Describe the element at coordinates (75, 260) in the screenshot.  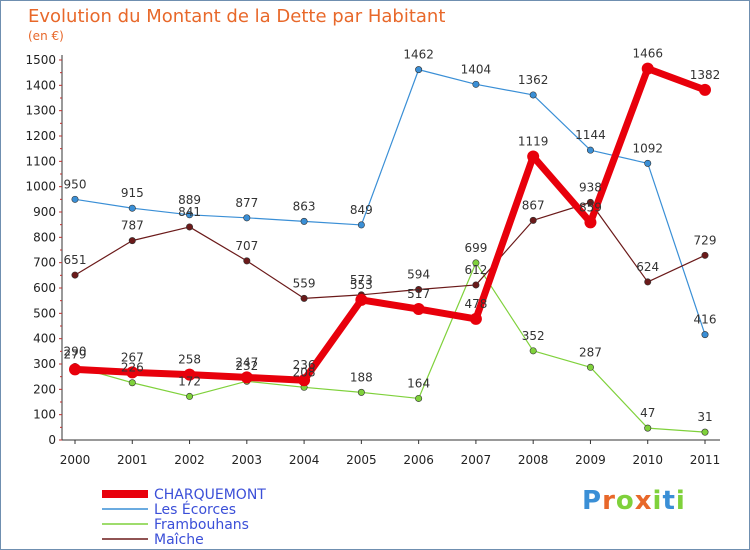
I see `data-label: 651` at that location.